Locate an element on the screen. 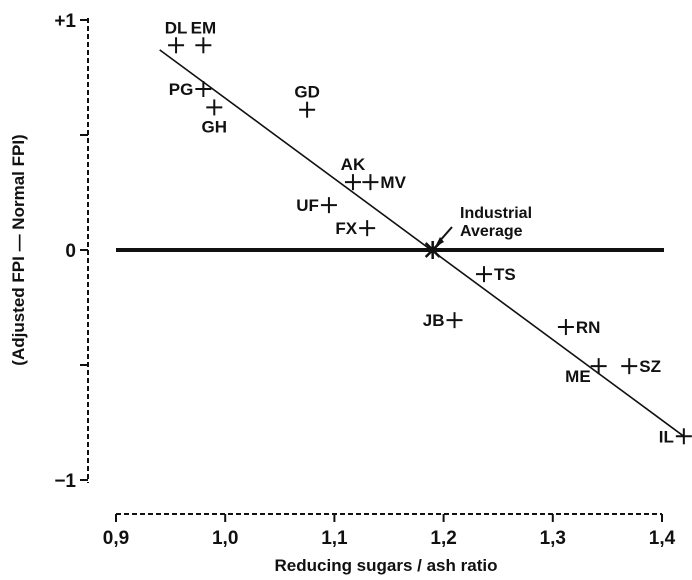  data-point-jb: JB is located at coordinates (443, 320).